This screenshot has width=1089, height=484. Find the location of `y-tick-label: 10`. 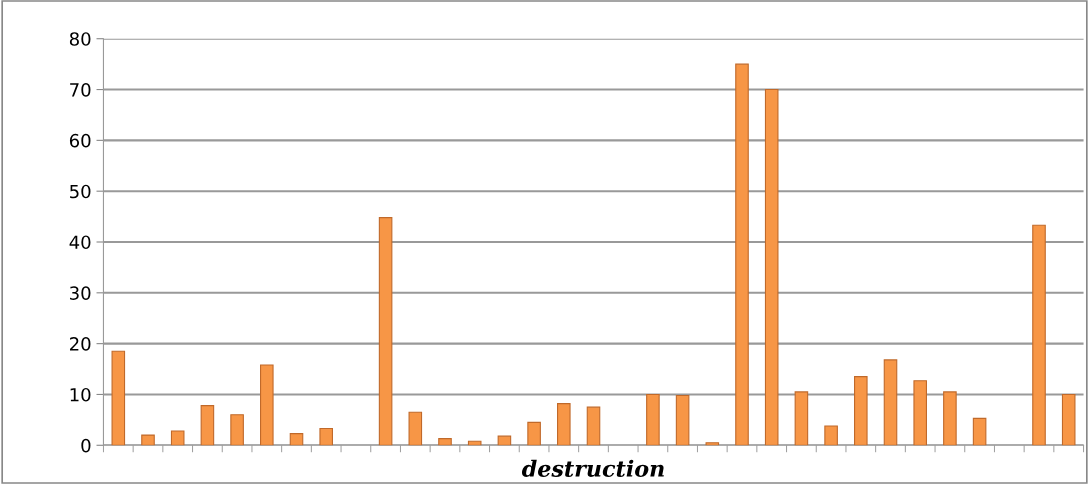

y-tick-label: 10 is located at coordinates (80, 394).